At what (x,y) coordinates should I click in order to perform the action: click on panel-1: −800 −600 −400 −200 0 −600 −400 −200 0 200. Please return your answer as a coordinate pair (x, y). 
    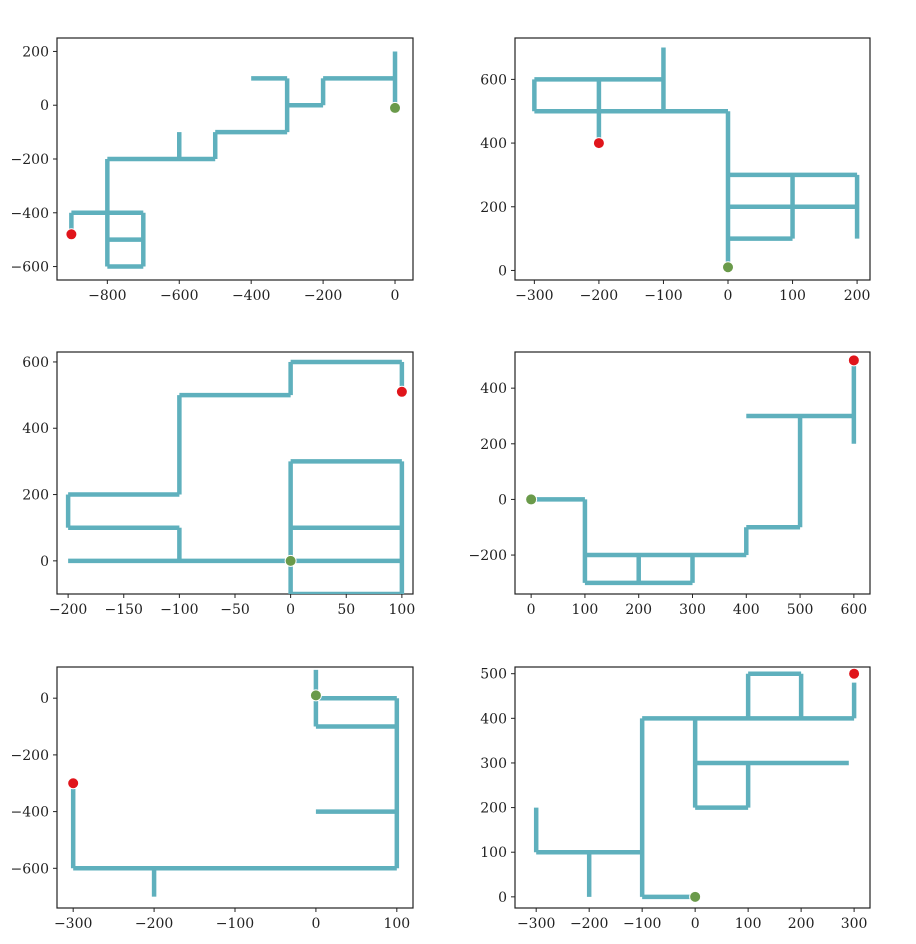
    Looking at the image, I should click on (212, 170).